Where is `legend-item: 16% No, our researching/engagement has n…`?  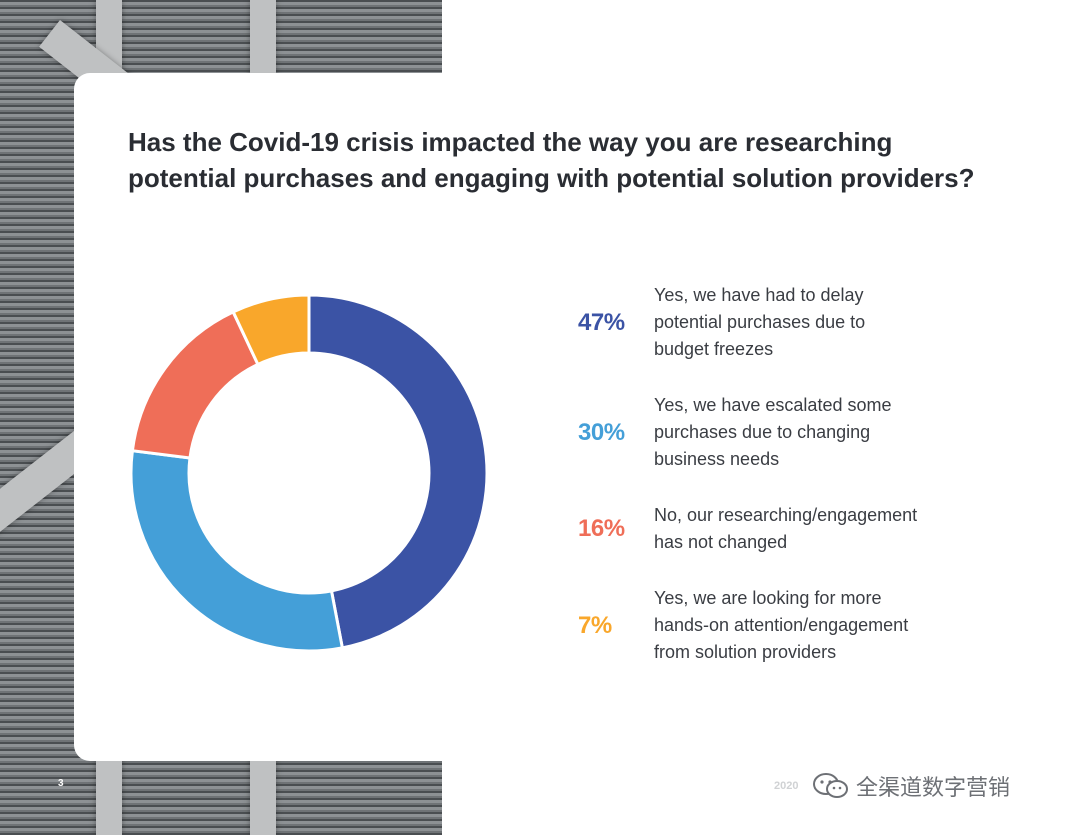 legend-item: 16% No, our researching/engagement has n… is located at coordinates (798, 529).